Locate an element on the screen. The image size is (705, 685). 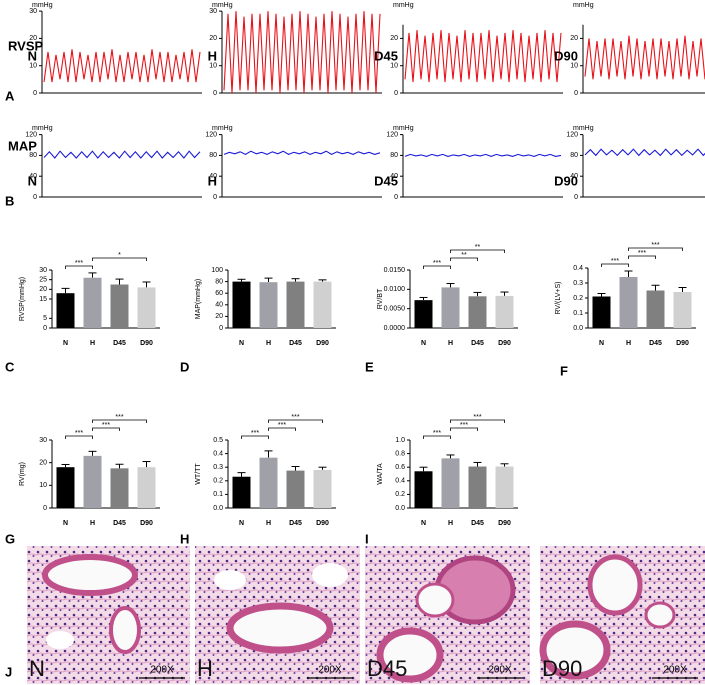
panel-letter: D is located at coordinates (184, 366).